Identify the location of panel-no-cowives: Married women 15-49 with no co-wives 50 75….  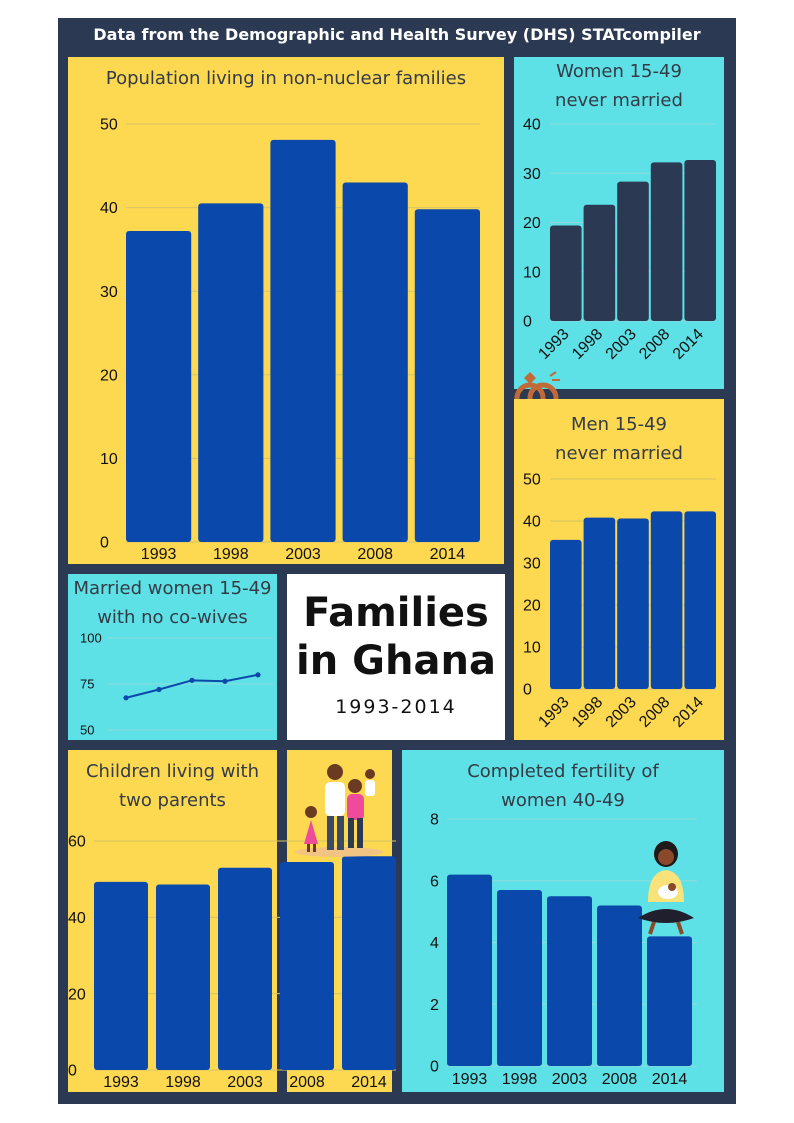
(172, 657).